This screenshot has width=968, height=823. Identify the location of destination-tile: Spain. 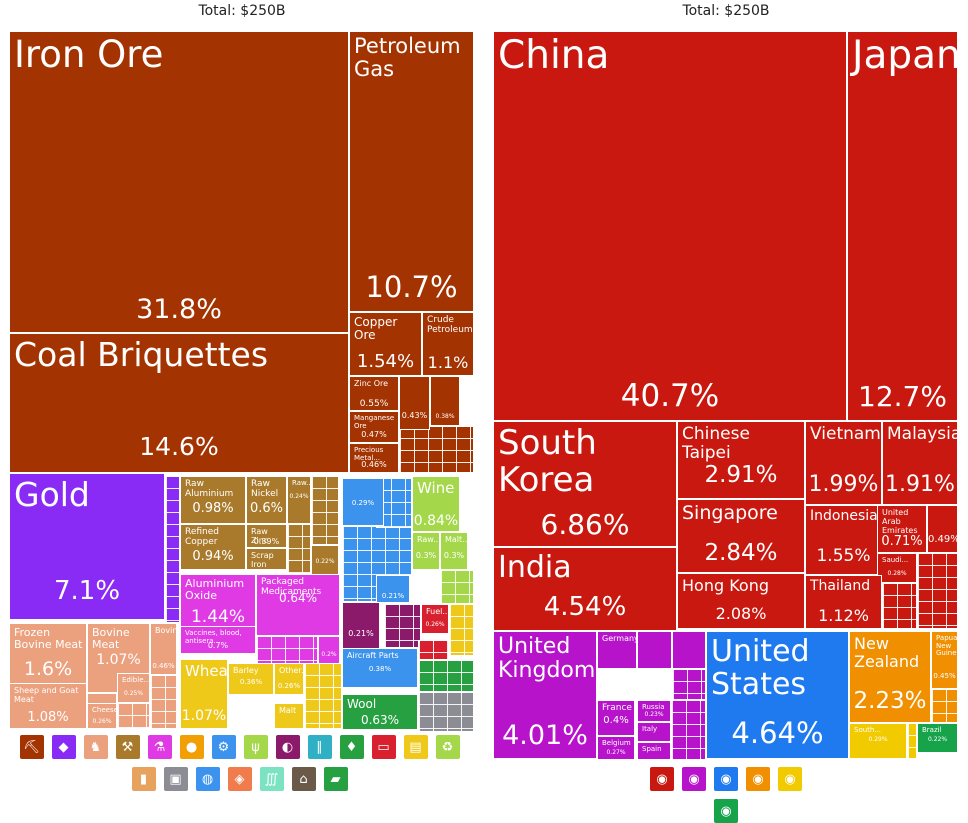
(654, 751).